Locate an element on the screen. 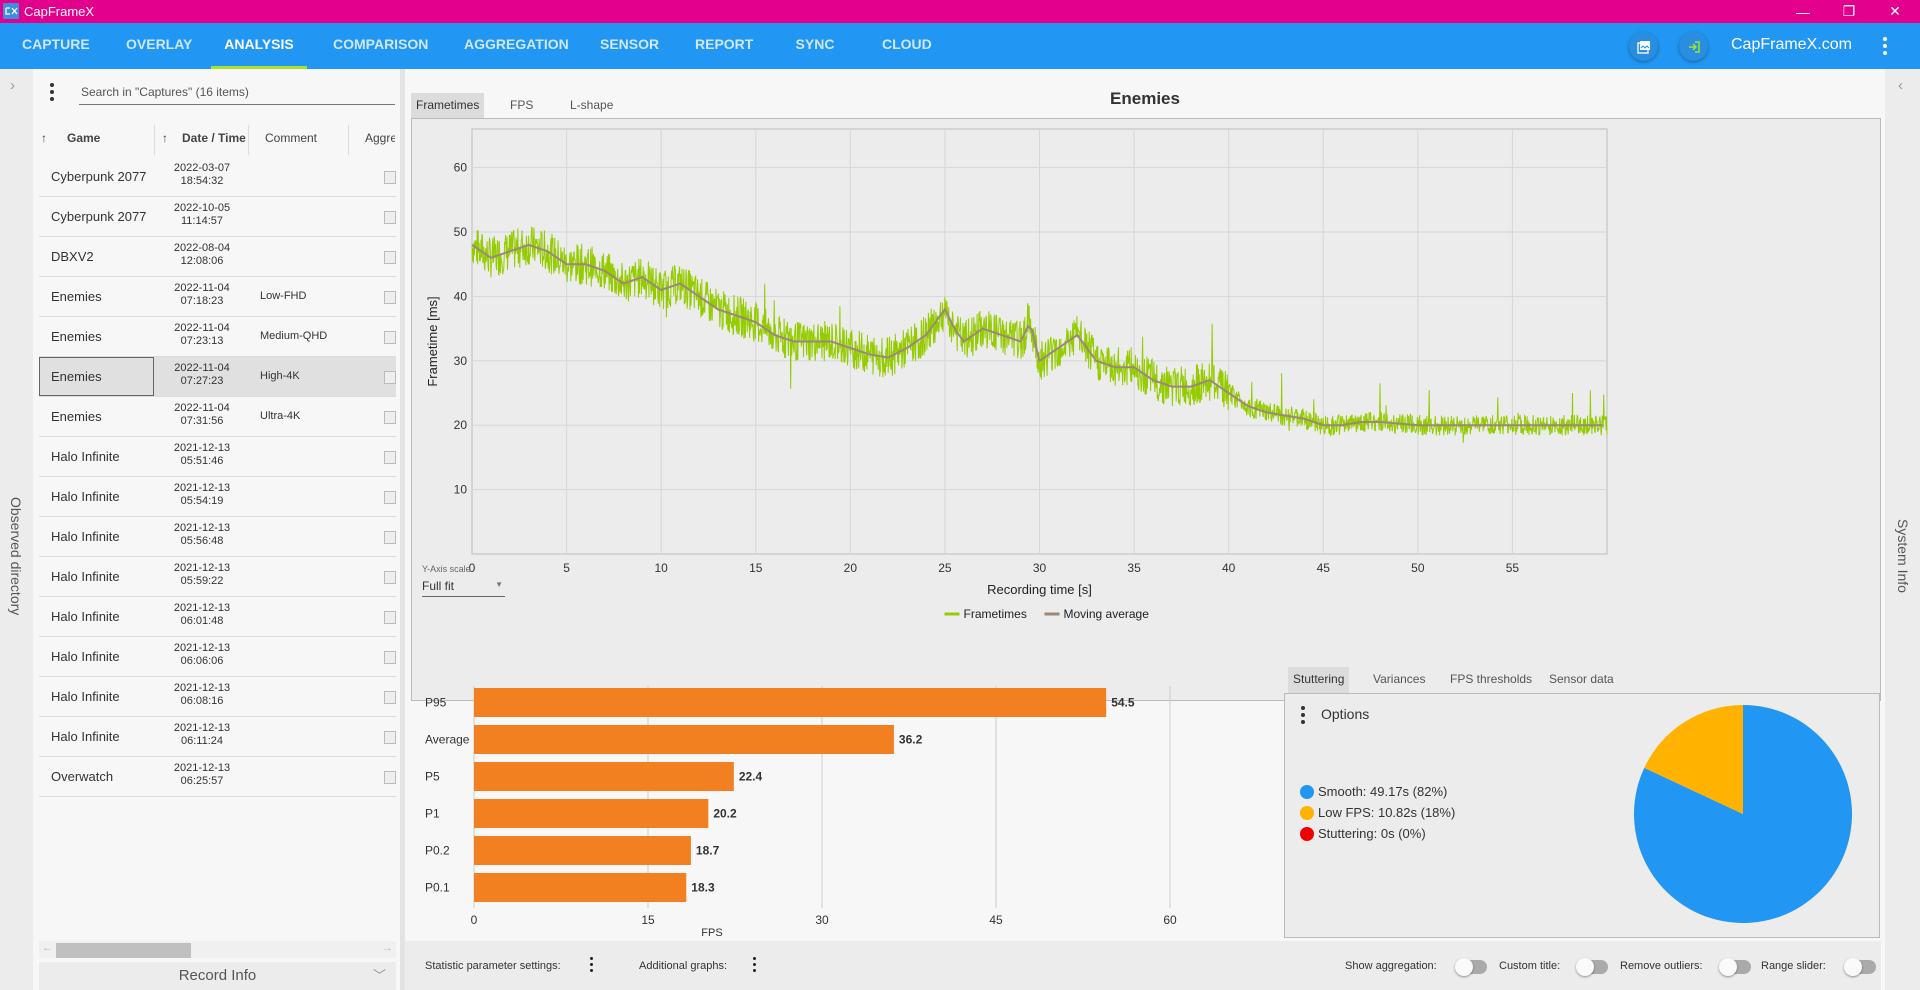 This screenshot has width=1920, height=990. capture-row: Halo Infinite 2021-12-13 06:08:16 is located at coordinates (217, 697).